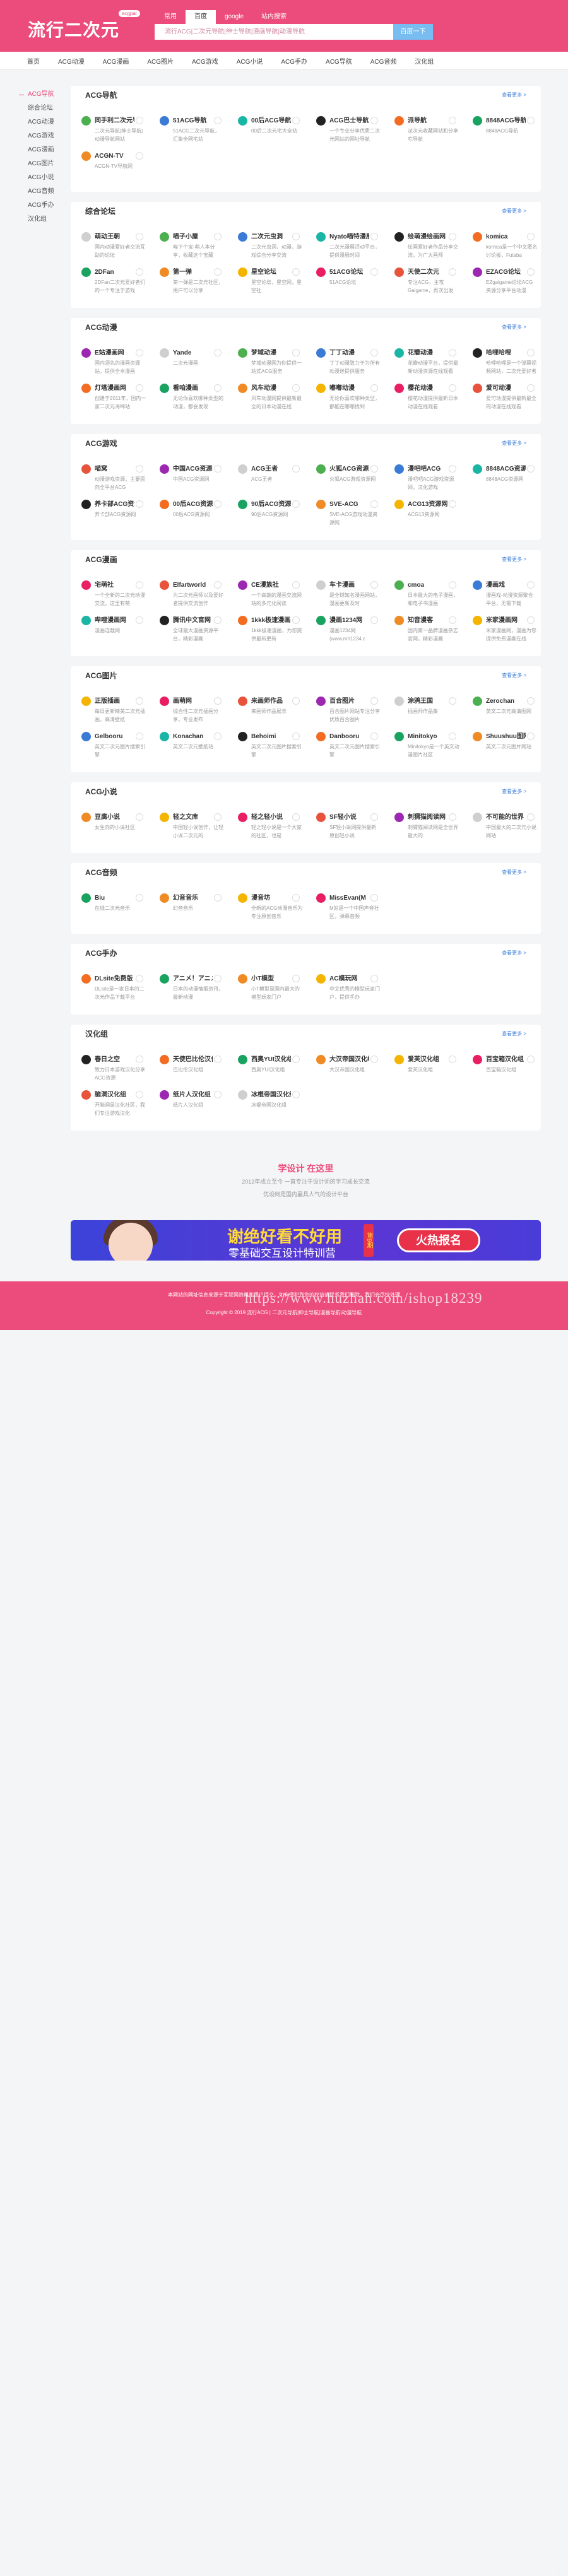 The image size is (568, 2576). Describe the element at coordinates (41, 135) in the screenshot. I see `sidebar-link: ACG游戏` at that location.